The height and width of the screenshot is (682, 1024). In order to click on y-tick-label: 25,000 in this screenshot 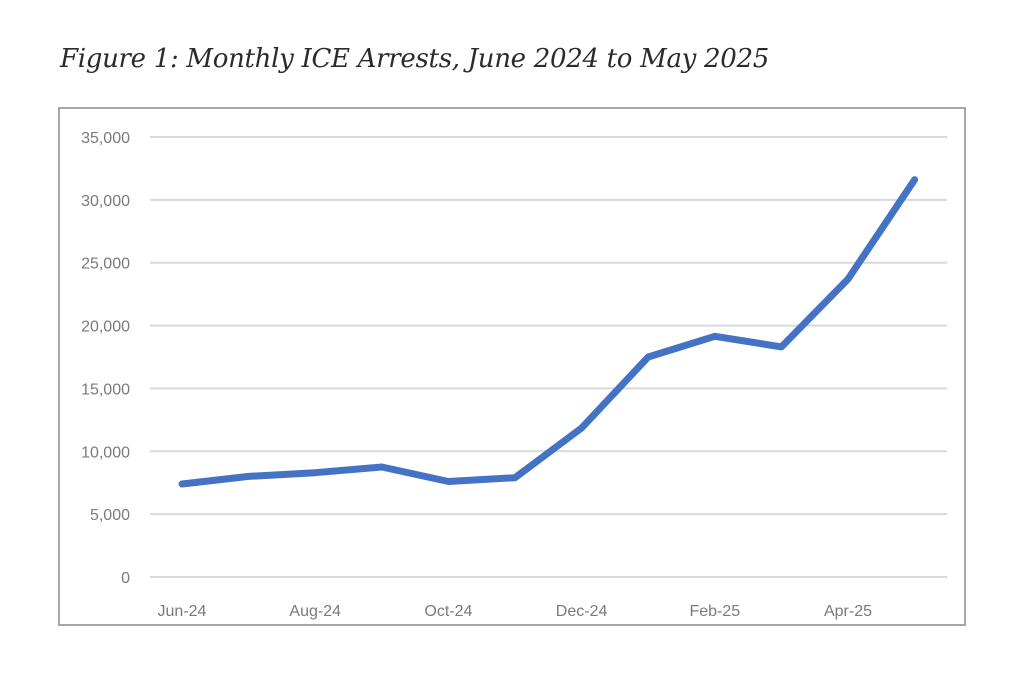, I will do `click(105, 264)`.